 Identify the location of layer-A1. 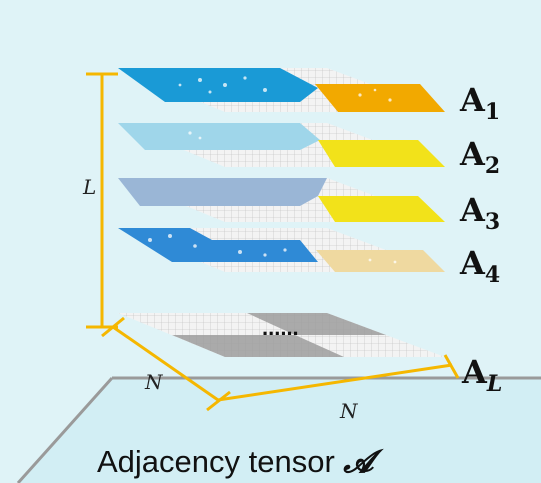
(281, 90).